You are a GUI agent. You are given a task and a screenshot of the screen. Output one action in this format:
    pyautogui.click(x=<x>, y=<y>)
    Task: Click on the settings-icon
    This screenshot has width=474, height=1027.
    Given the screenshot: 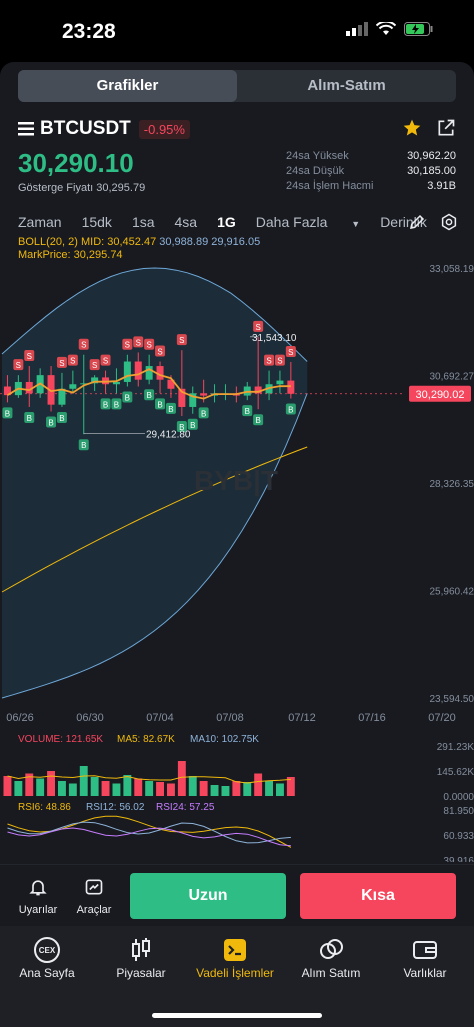 What is the action you would take?
    pyautogui.click(x=449, y=222)
    